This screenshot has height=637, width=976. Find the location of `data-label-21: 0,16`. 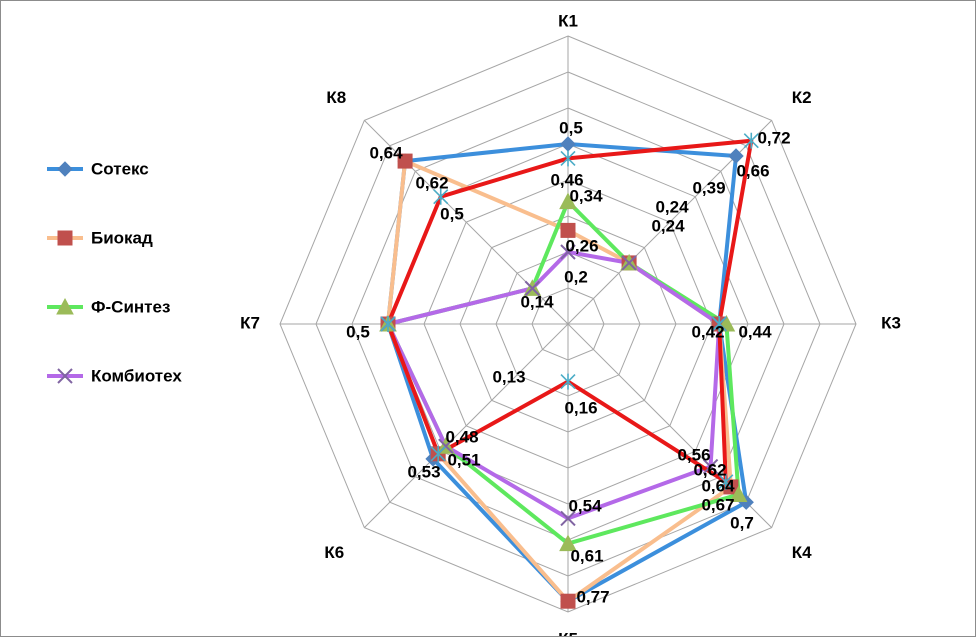

data-label-21: 0,16 is located at coordinates (580, 407).